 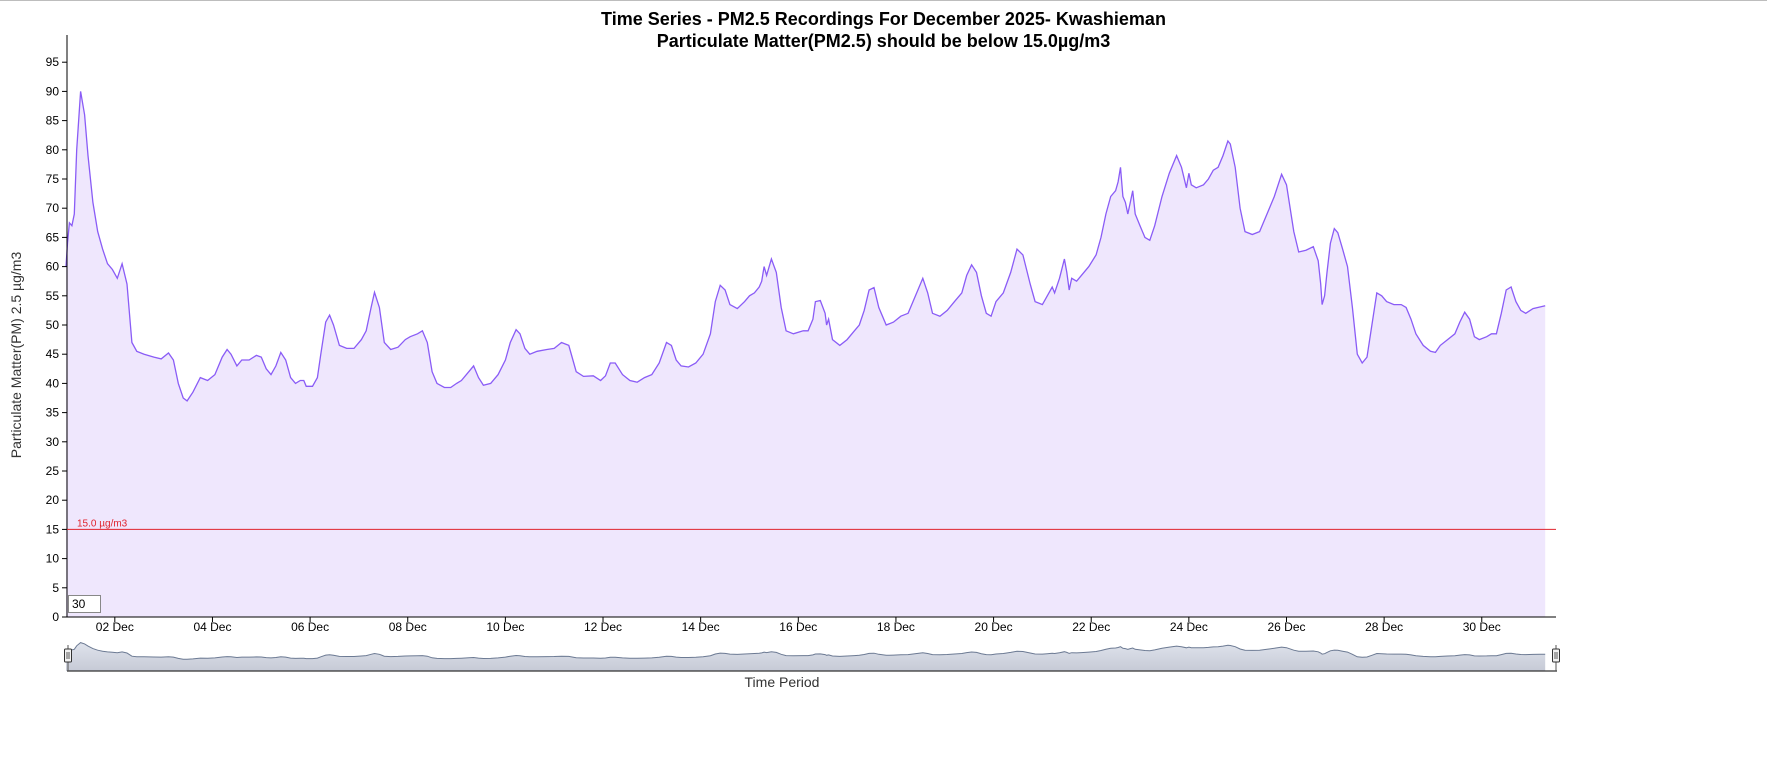 What do you see at coordinates (1482, 627) in the screenshot?
I see `x-tick-label: 30 Dec` at bounding box center [1482, 627].